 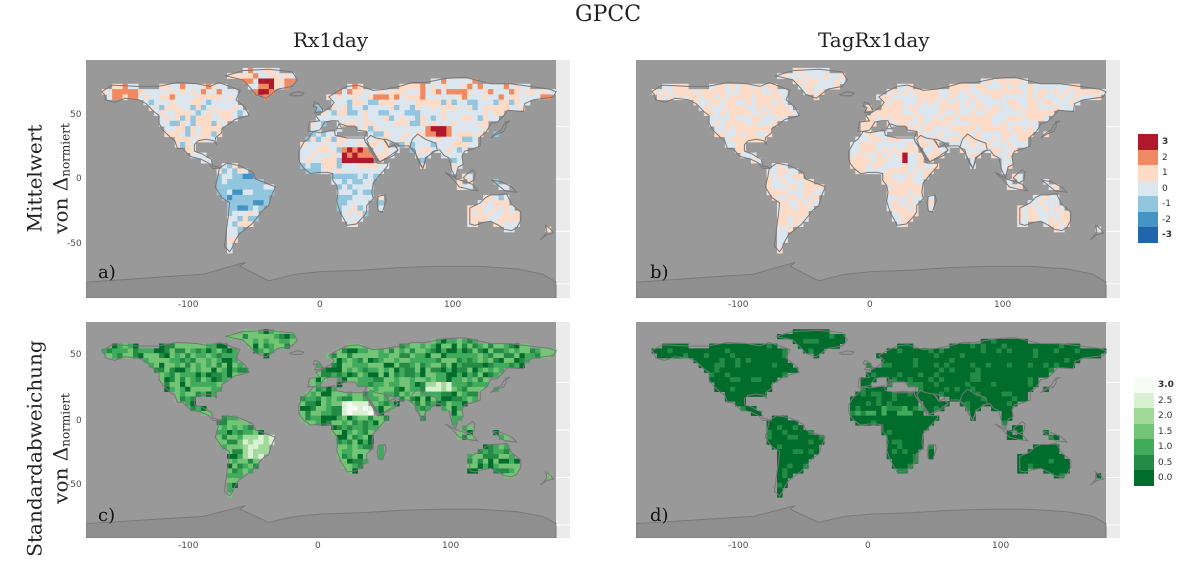 I want to click on legend-label: -2, so click(x=1166, y=219).